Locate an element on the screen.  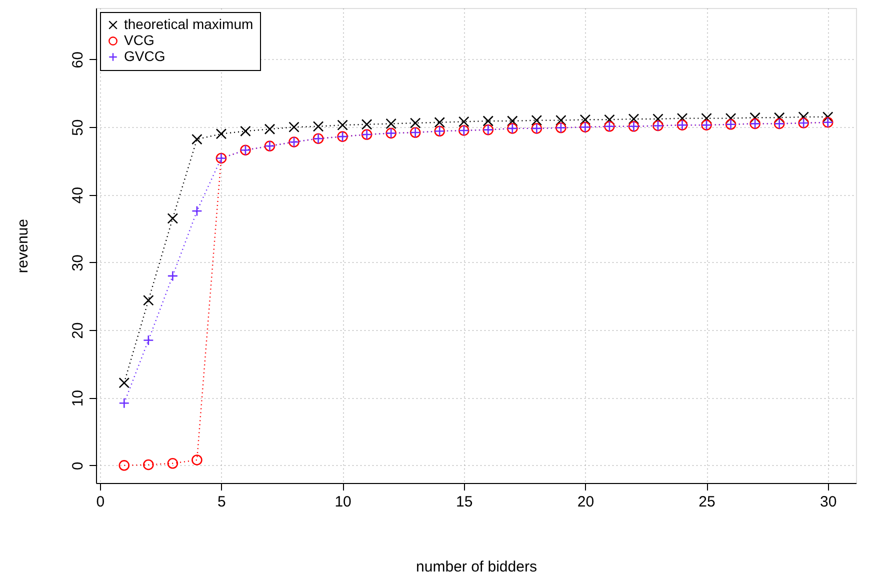
legend-label: GVCG is located at coordinates (145, 56).